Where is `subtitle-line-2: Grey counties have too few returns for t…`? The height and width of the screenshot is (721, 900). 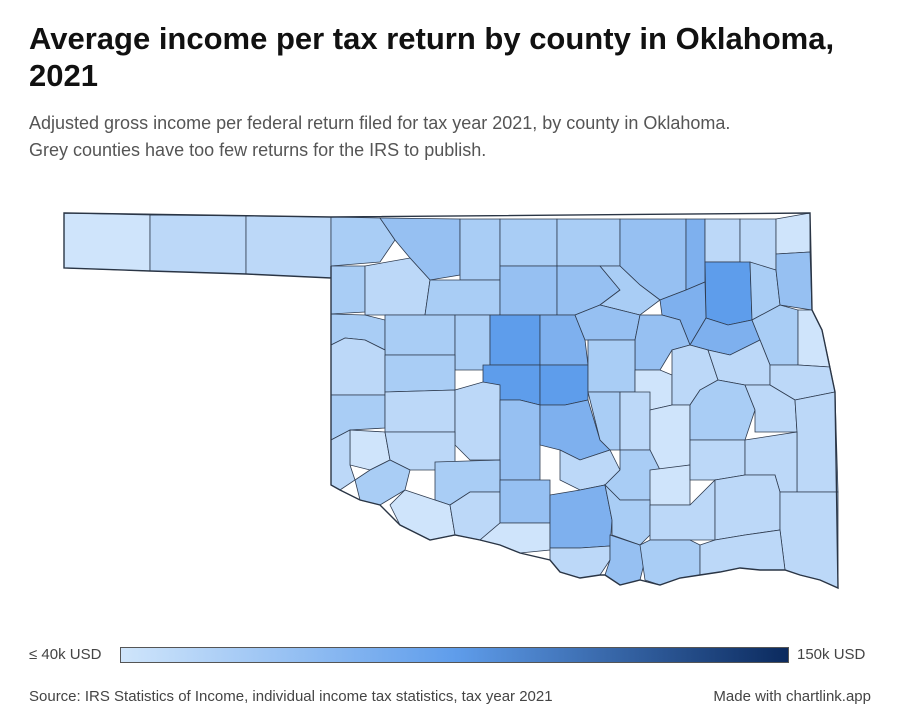 subtitle-line-2: Grey counties have too few returns for t… is located at coordinates (258, 150).